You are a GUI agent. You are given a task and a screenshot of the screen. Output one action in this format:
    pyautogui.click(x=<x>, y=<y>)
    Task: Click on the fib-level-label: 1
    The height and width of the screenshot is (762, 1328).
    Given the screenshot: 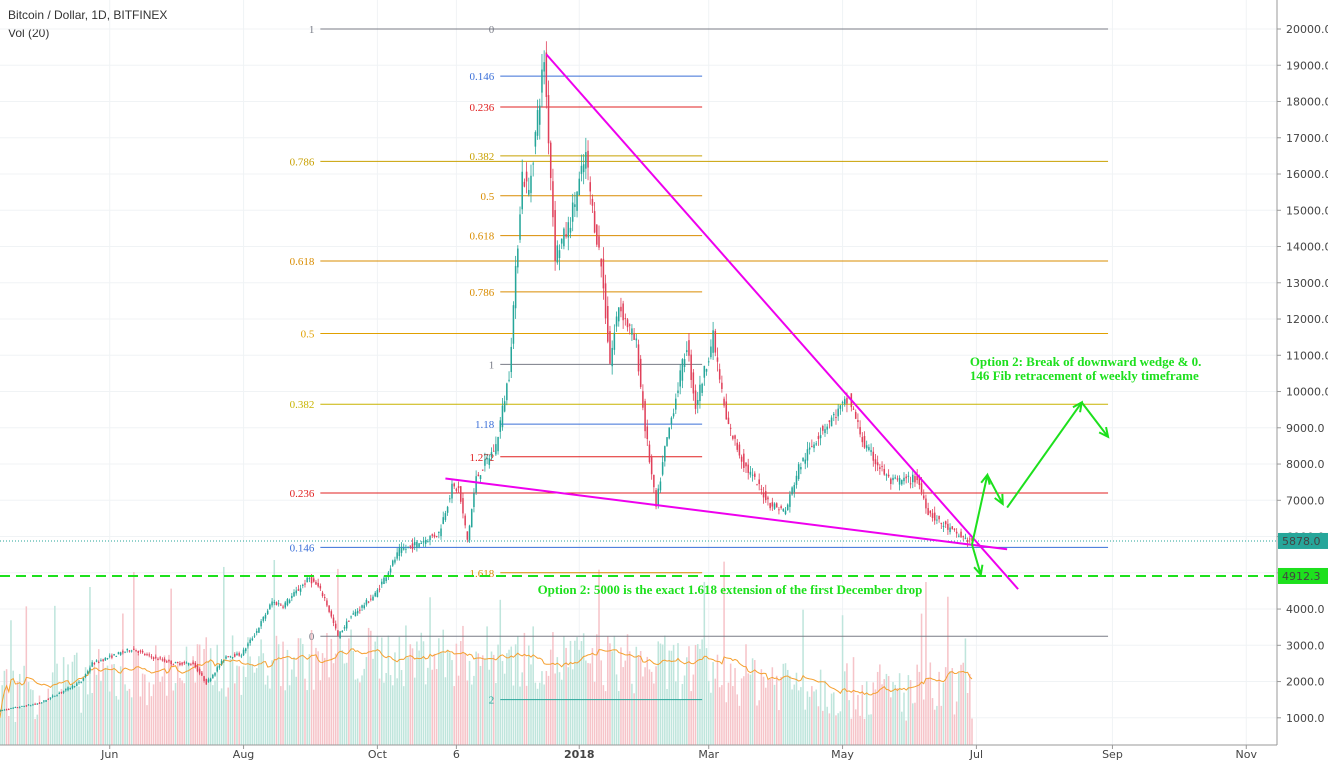 What is the action you would take?
    pyautogui.click(x=492, y=365)
    